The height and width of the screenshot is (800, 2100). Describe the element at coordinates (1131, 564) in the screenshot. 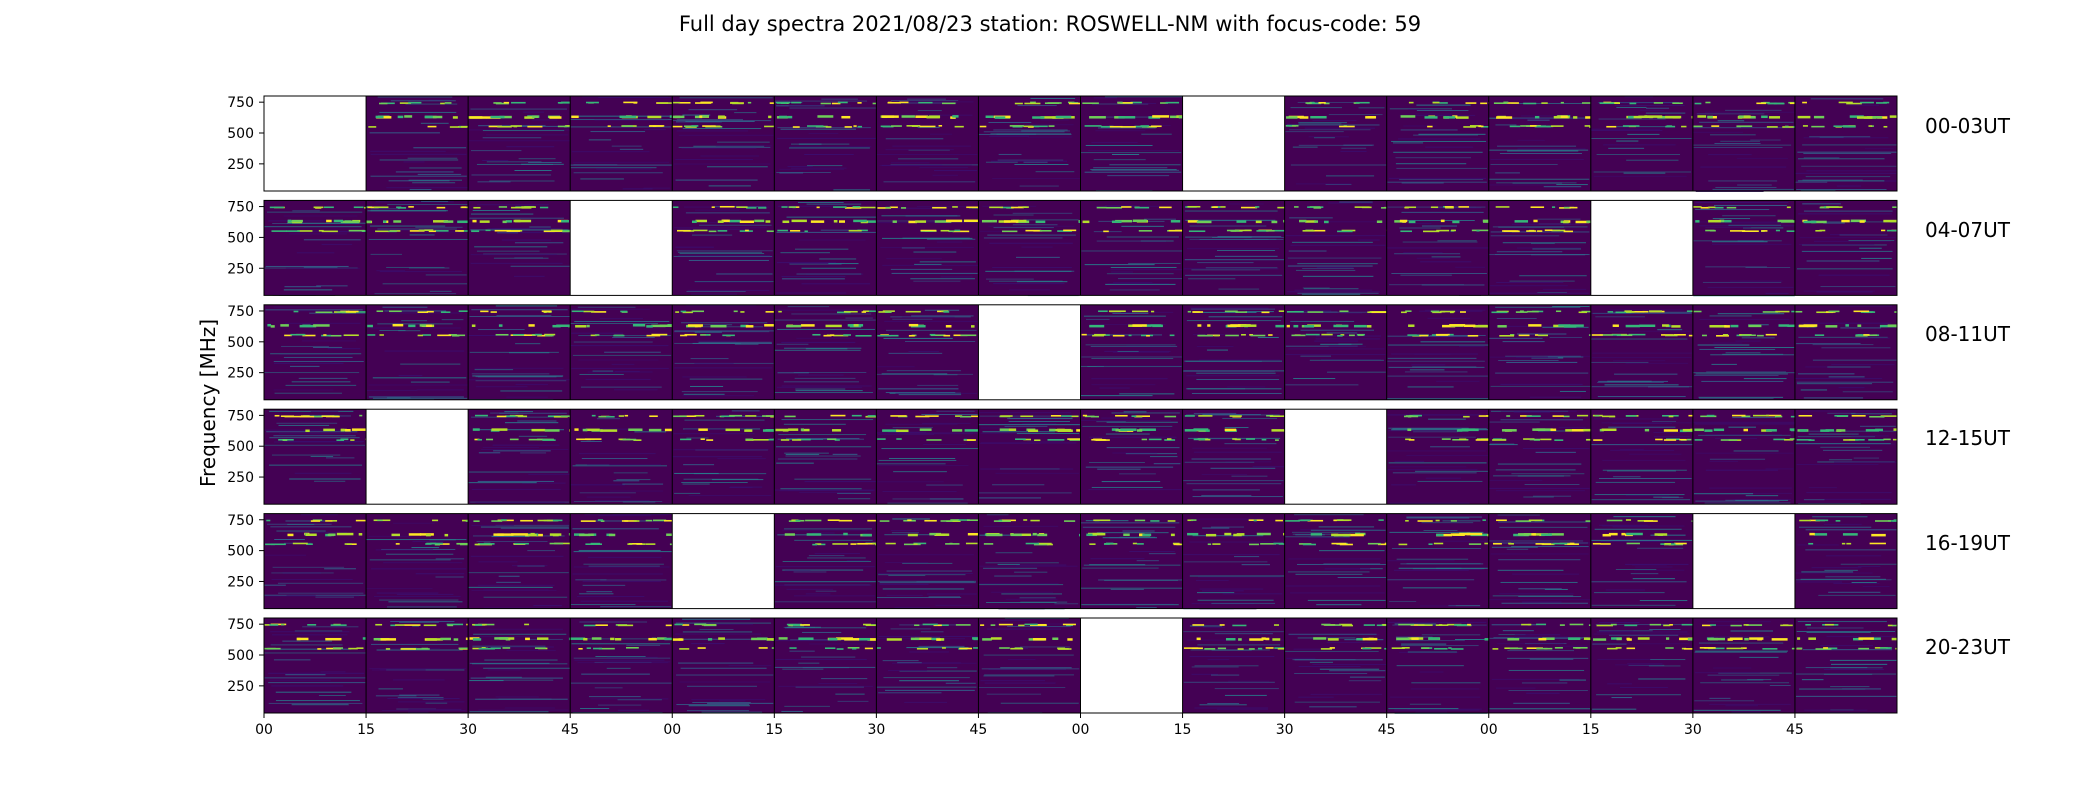

I see `spectrum-texture-r4-p8` at that location.